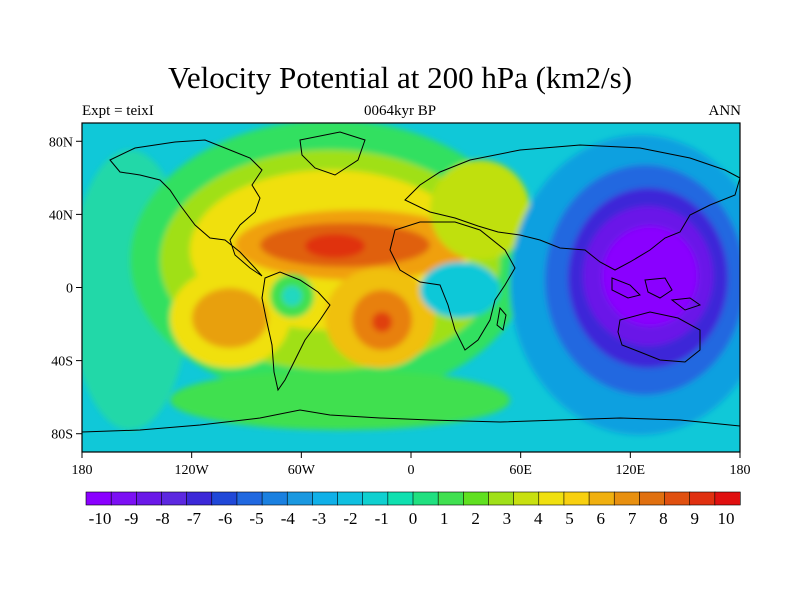  Describe the element at coordinates (319, 518) in the screenshot. I see `colorbar-label: -3` at that location.